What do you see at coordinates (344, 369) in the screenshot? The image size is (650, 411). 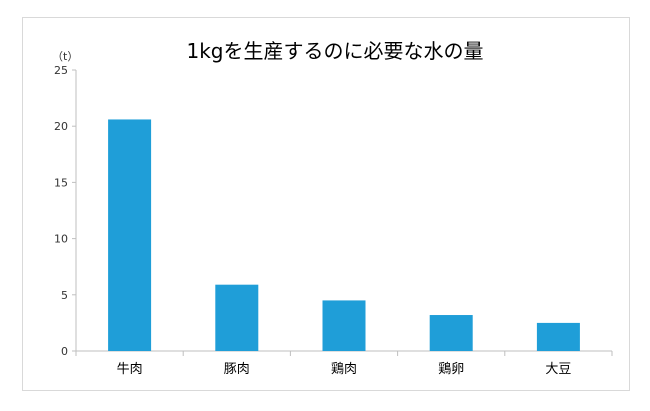 I see `x-category-label: 鶏肉` at bounding box center [344, 369].